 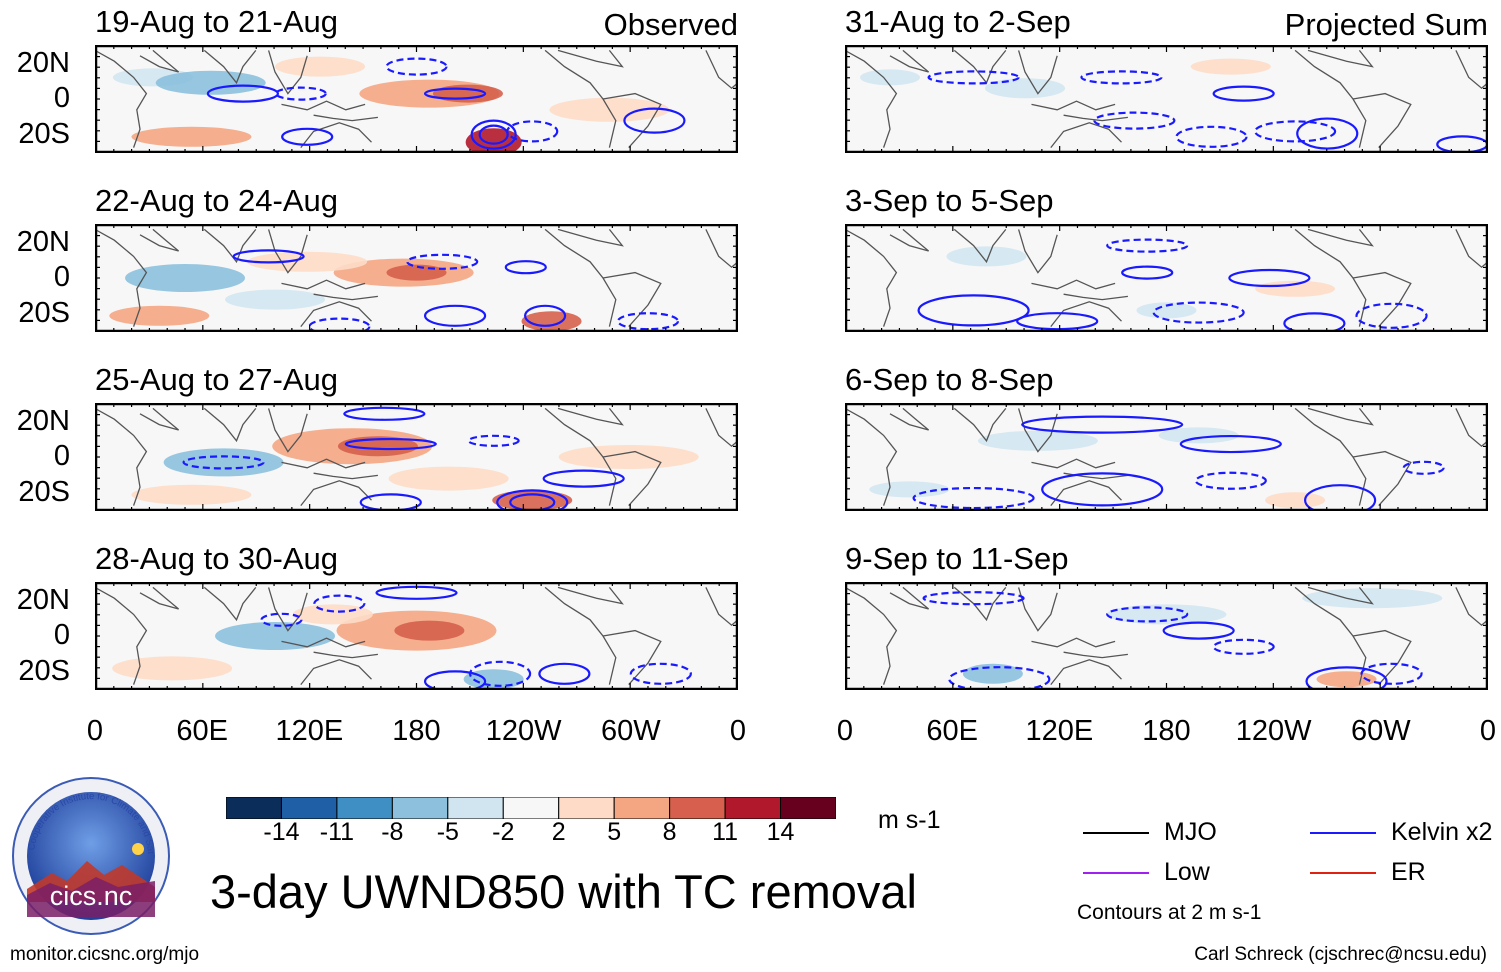 I want to click on colorbar, so click(x=531, y=808).